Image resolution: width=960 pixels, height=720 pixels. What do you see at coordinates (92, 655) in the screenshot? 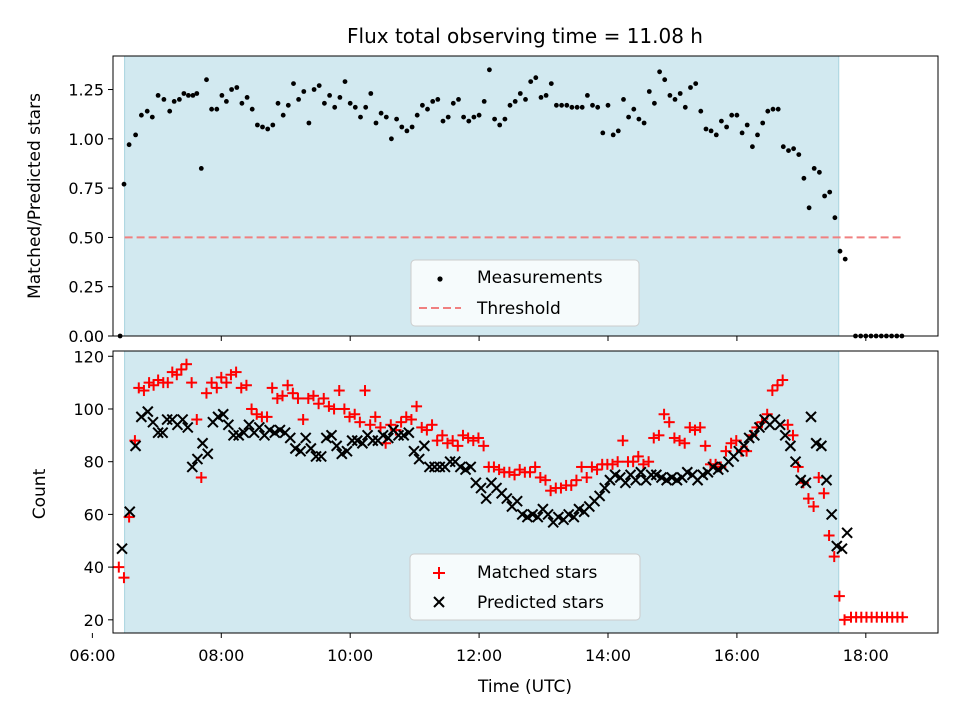
I see `x-tick-label: 06:00` at bounding box center [92, 655].